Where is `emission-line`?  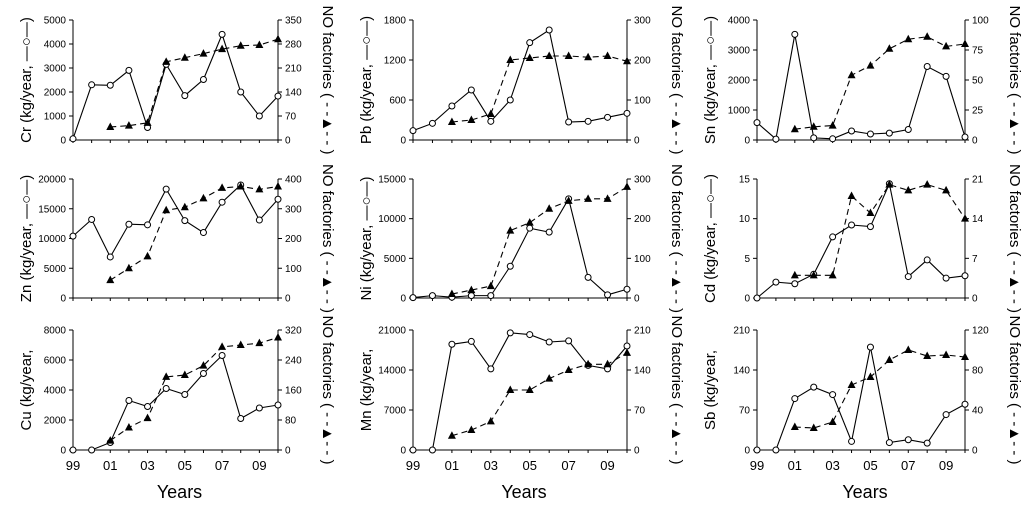
emission-line is located at coordinates (175, 85).